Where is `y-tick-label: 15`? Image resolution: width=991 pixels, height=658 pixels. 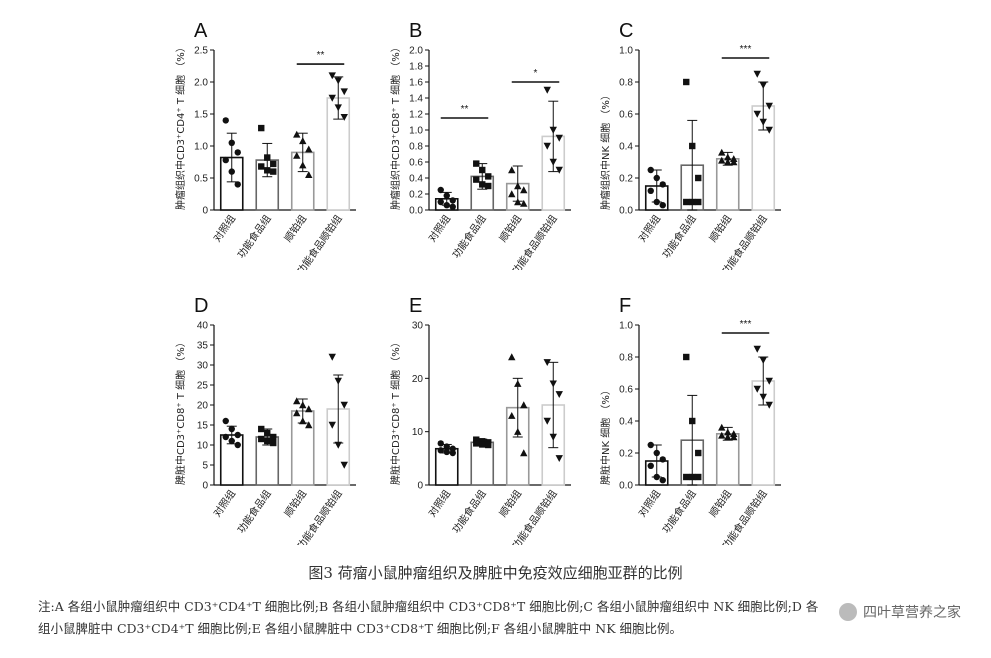
y-tick-label: 15 is located at coordinates (203, 426).